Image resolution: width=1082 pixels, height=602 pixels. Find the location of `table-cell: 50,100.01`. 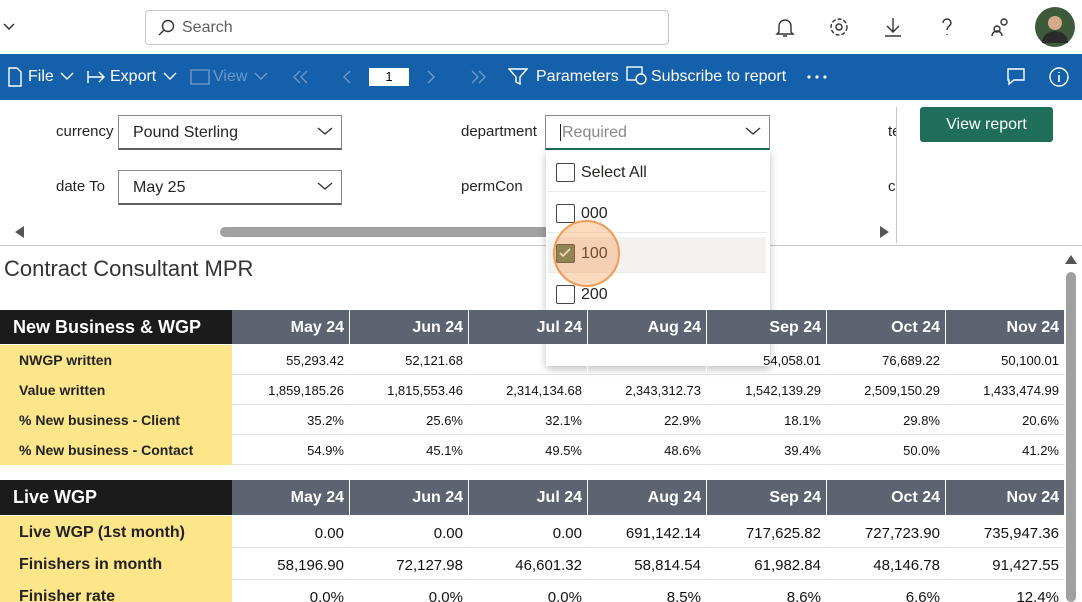

table-cell: 50,100.01 is located at coordinates (1005, 360).